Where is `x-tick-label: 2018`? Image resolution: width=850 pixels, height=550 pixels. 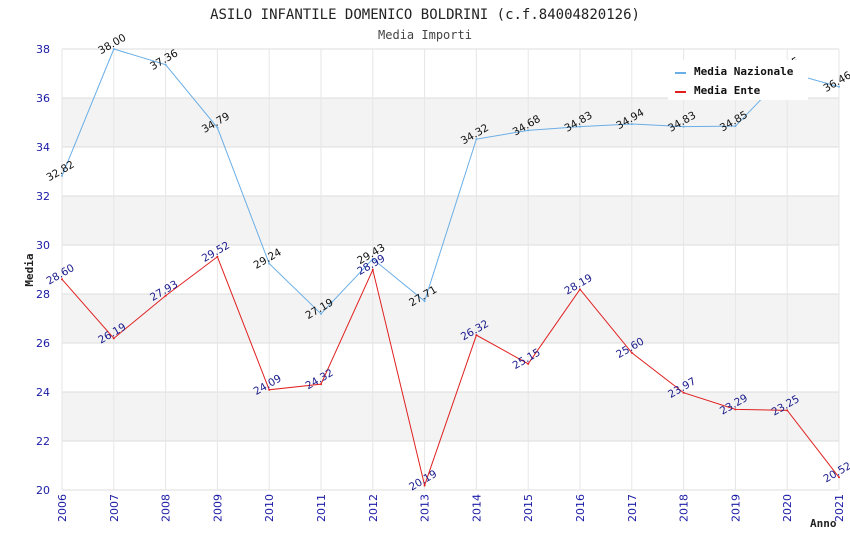 x-tick-label: 2018 is located at coordinates (684, 508).